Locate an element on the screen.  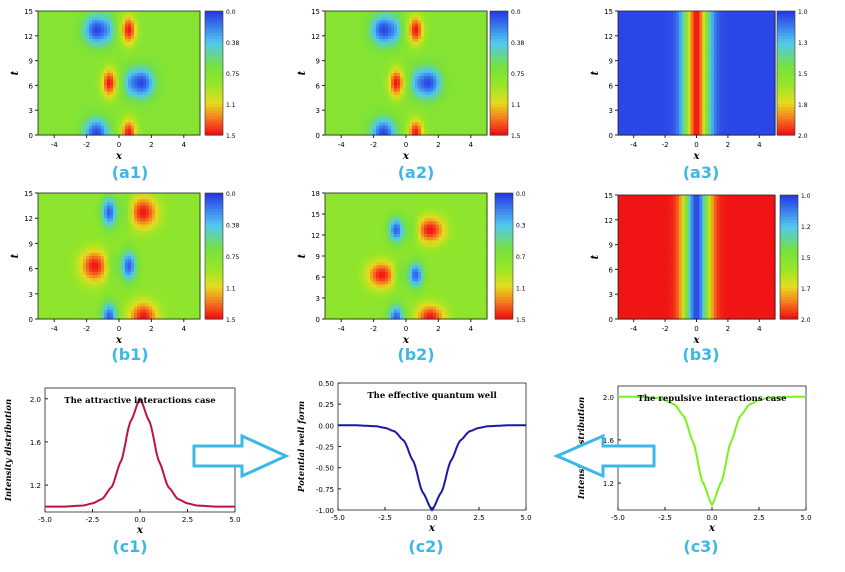
y-tick-label: 15 is located at coordinates (28, 12).